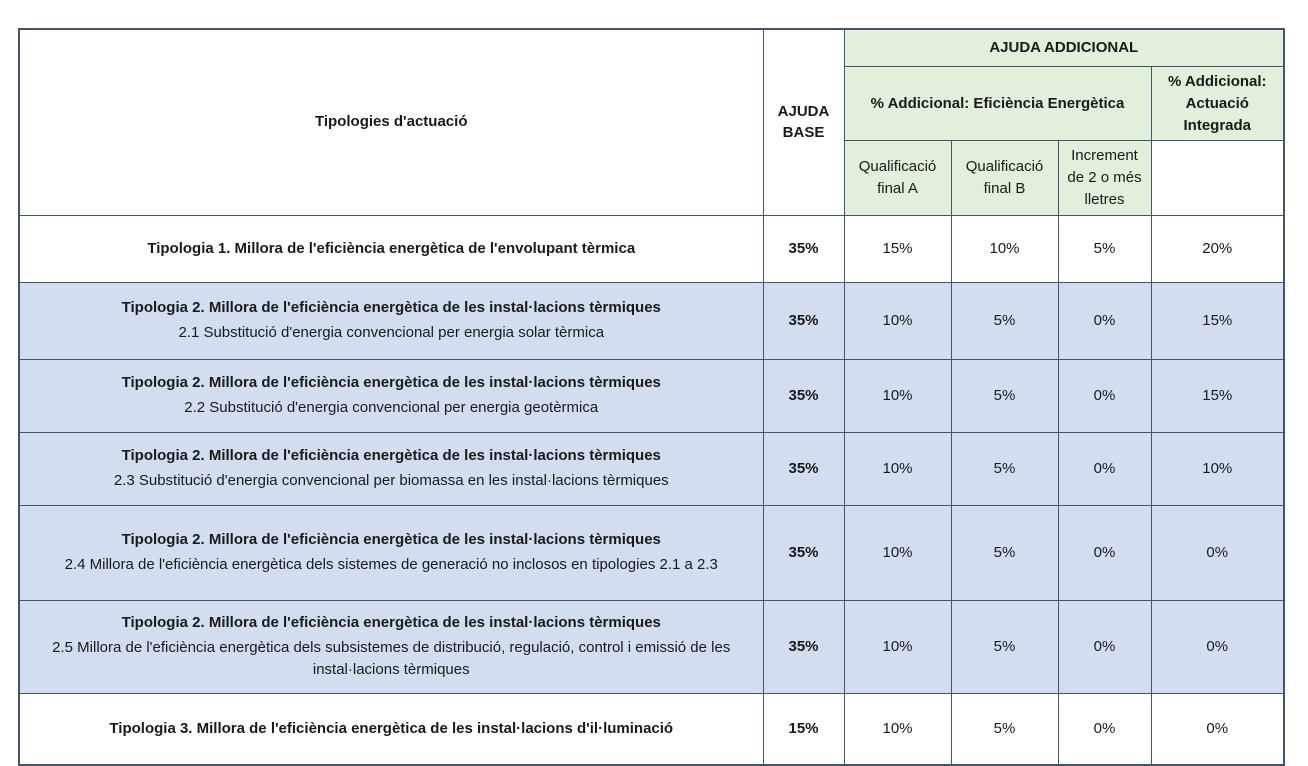 The image size is (1308, 766). Describe the element at coordinates (1217, 248) in the screenshot. I see `integrada-value-cell: 20%` at that location.